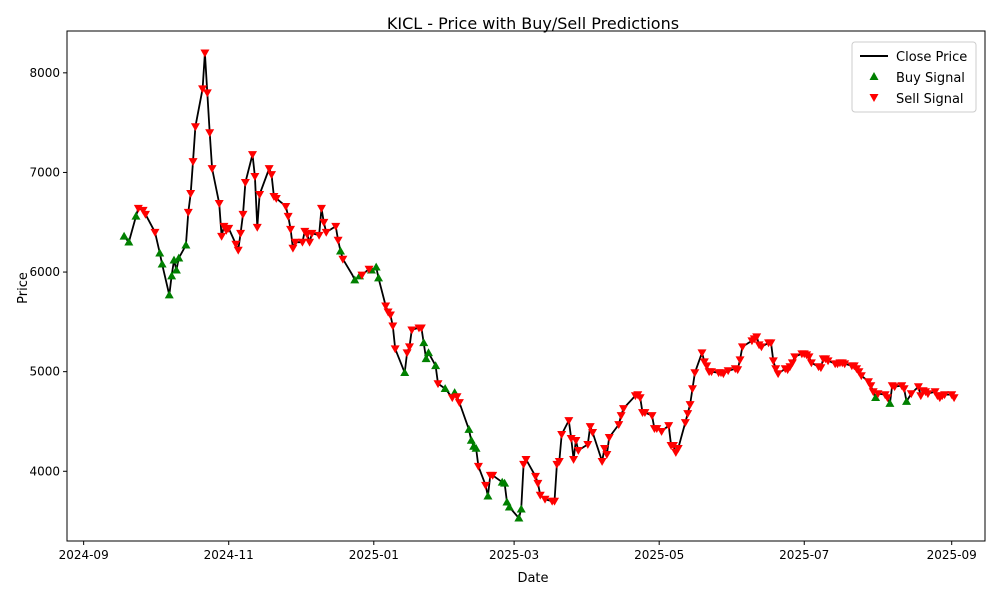 The image size is (1000, 604). I want to click on legend-buy-label: Buy Signal, so click(930, 78).